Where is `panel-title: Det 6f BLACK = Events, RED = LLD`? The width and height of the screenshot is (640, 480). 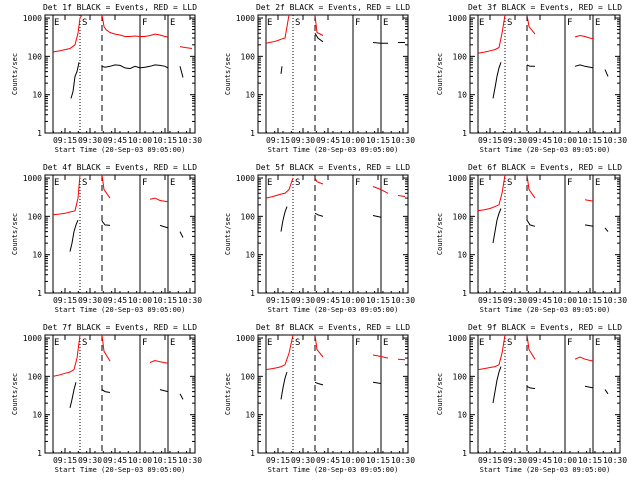 panel-title: Det 6f BLACK = Events, RED = LLD is located at coordinates (545, 167).